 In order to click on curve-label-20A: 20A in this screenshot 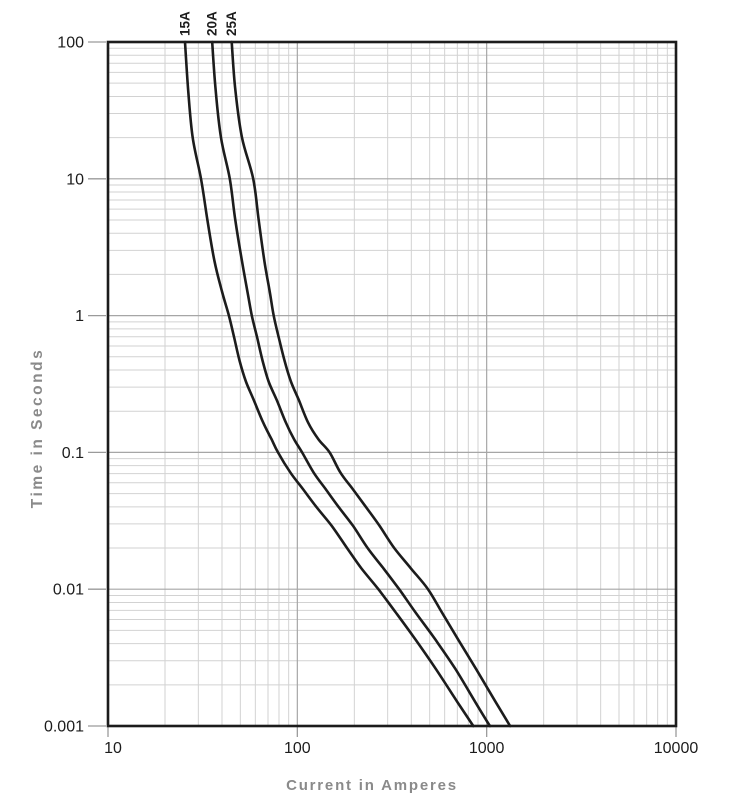, I will do `click(212, 23)`.